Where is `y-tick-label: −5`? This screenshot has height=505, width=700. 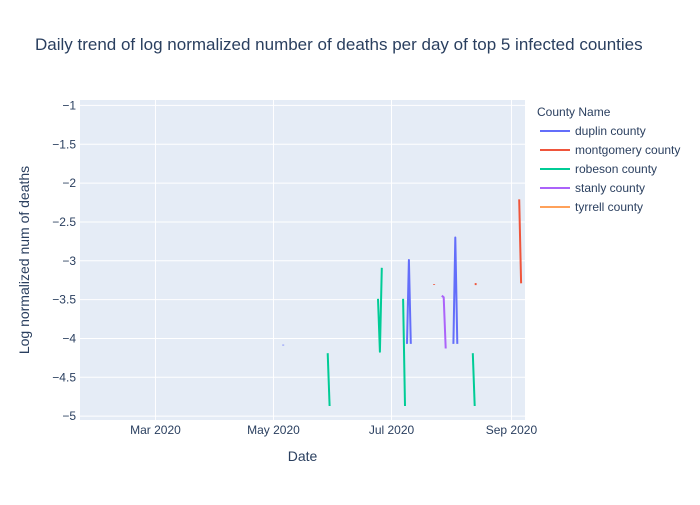
y-tick-label: −5 is located at coordinates (69, 416).